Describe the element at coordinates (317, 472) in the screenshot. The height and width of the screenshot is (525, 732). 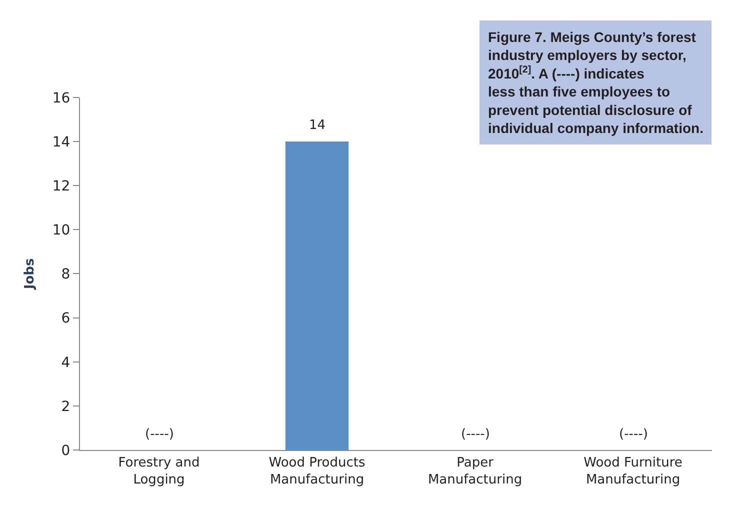
I see `x-tick-label: Wood Products Manufacturing` at that location.